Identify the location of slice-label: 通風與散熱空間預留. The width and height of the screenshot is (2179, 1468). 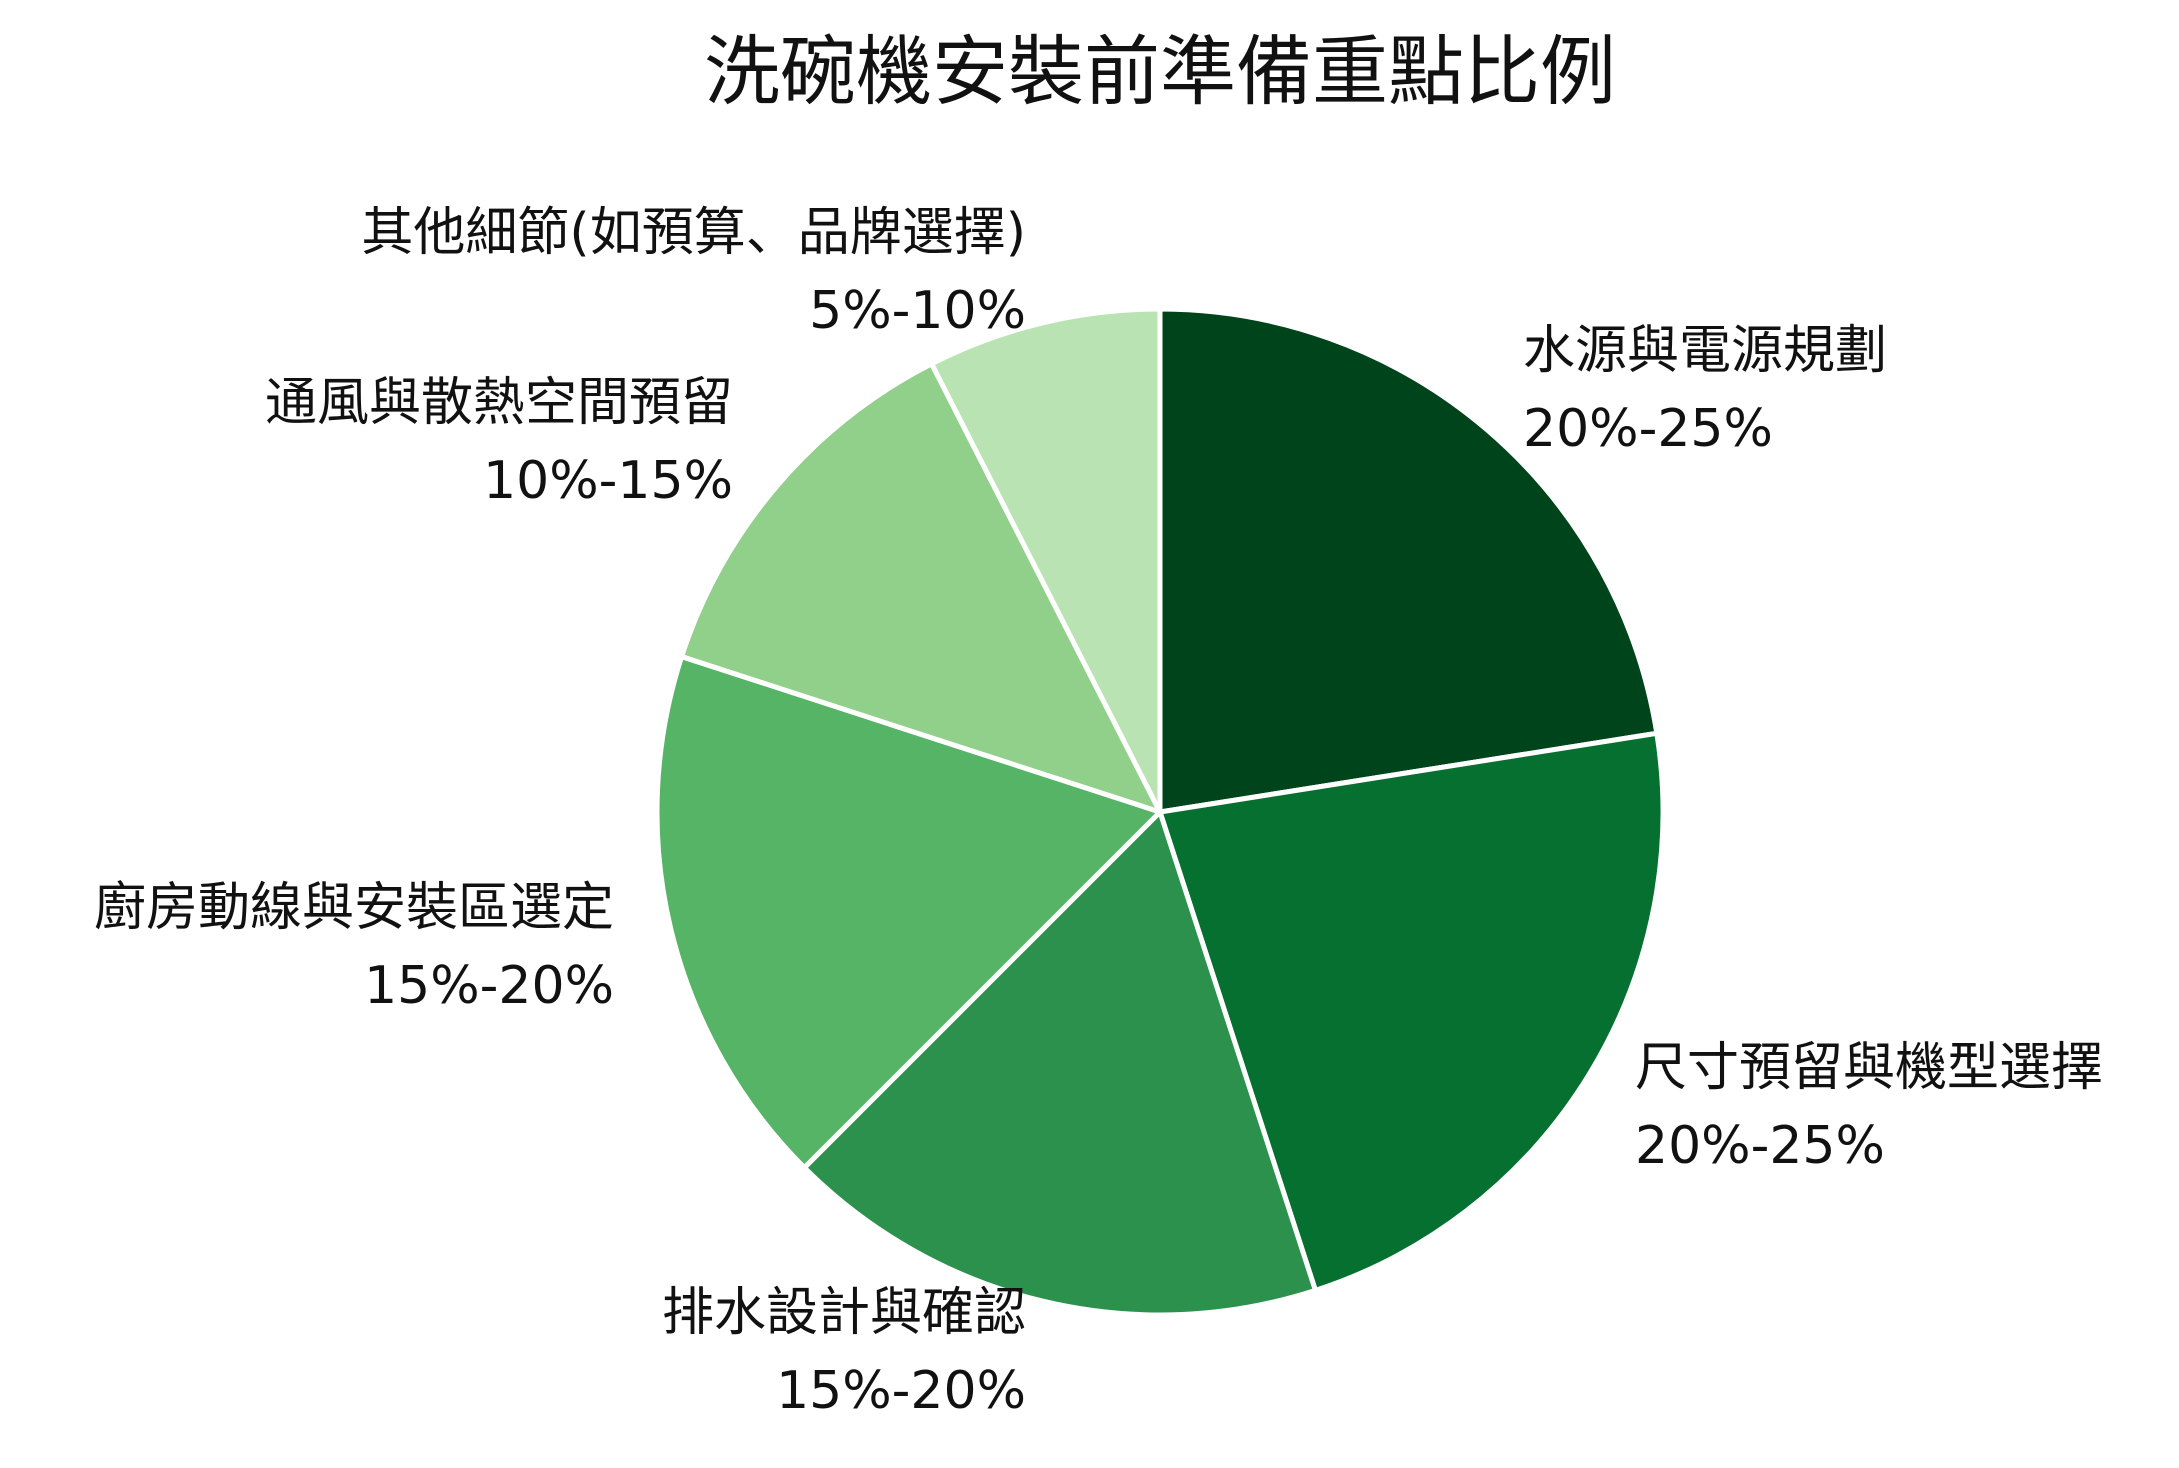
(499, 403).